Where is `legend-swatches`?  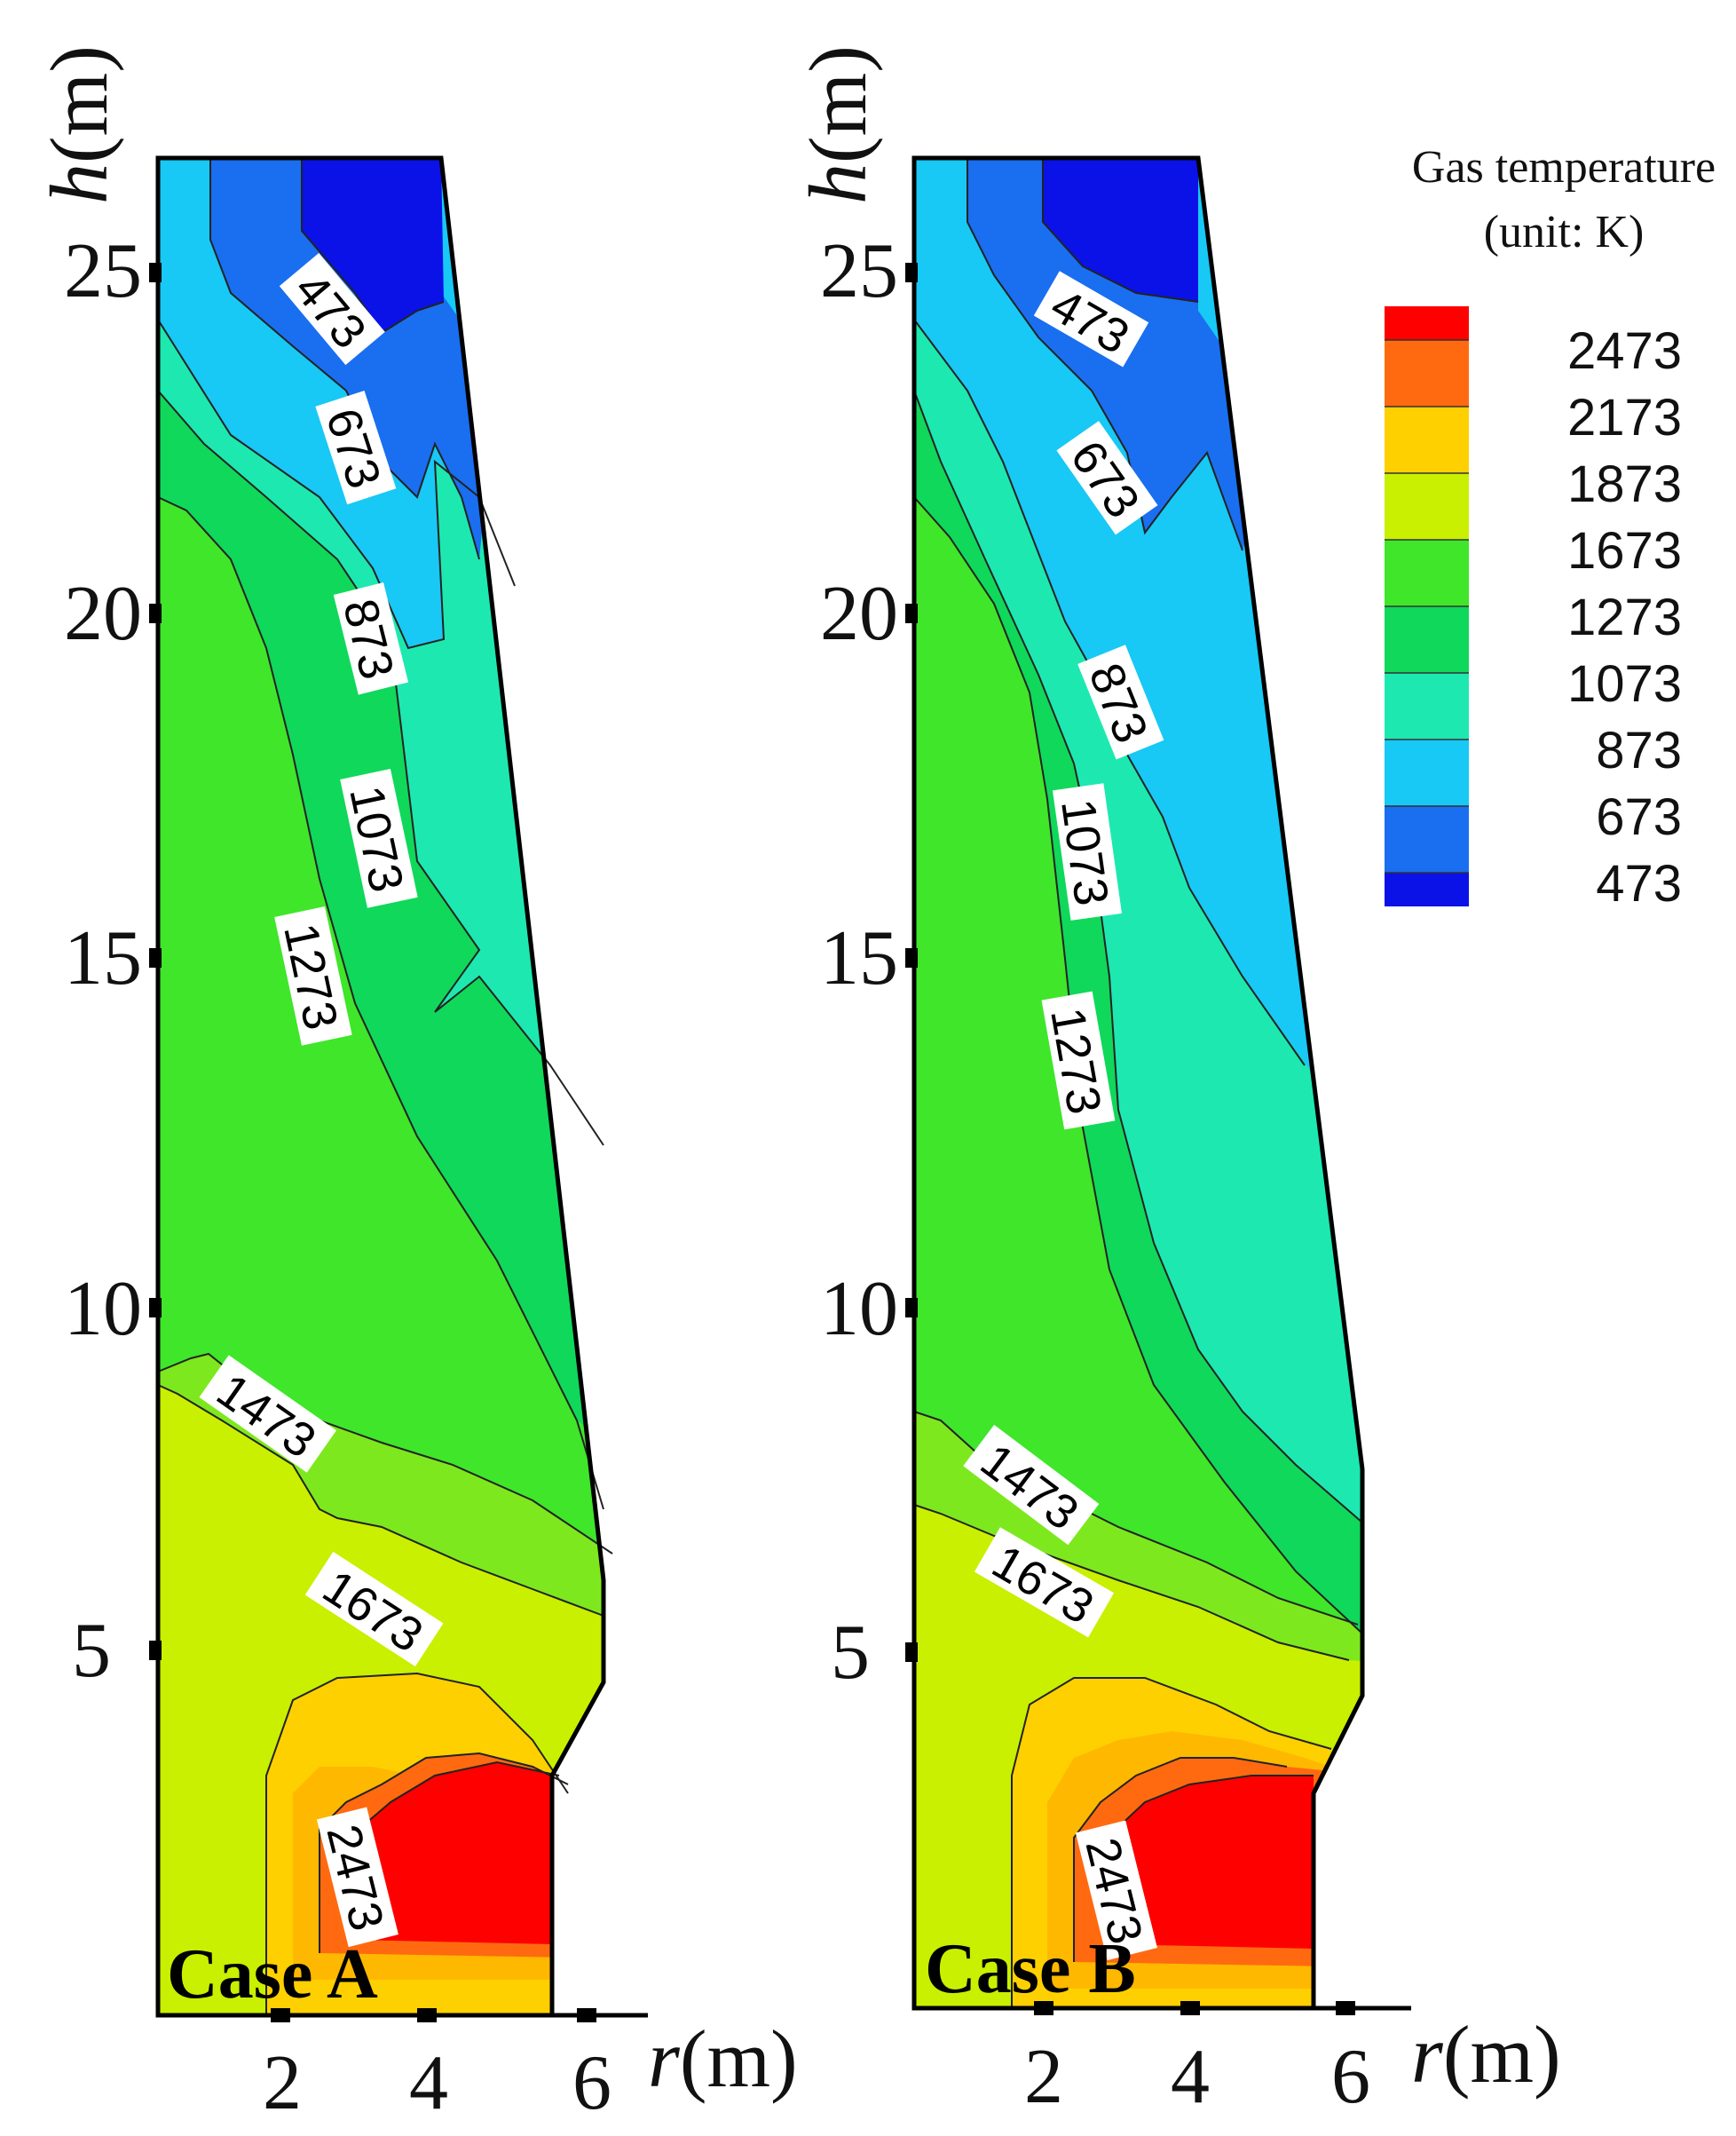 legend-swatches is located at coordinates (1427, 606).